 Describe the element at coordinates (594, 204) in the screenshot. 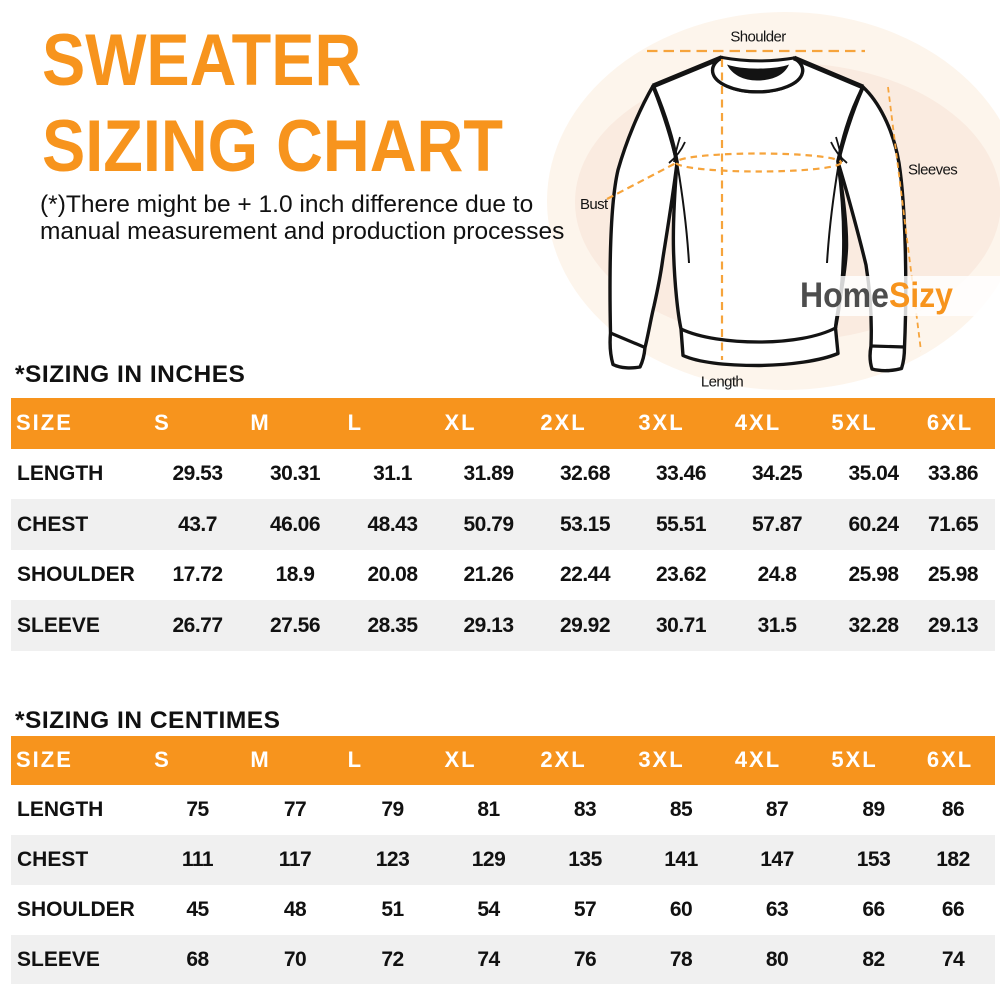

I see `svg-text: Bust` at that location.